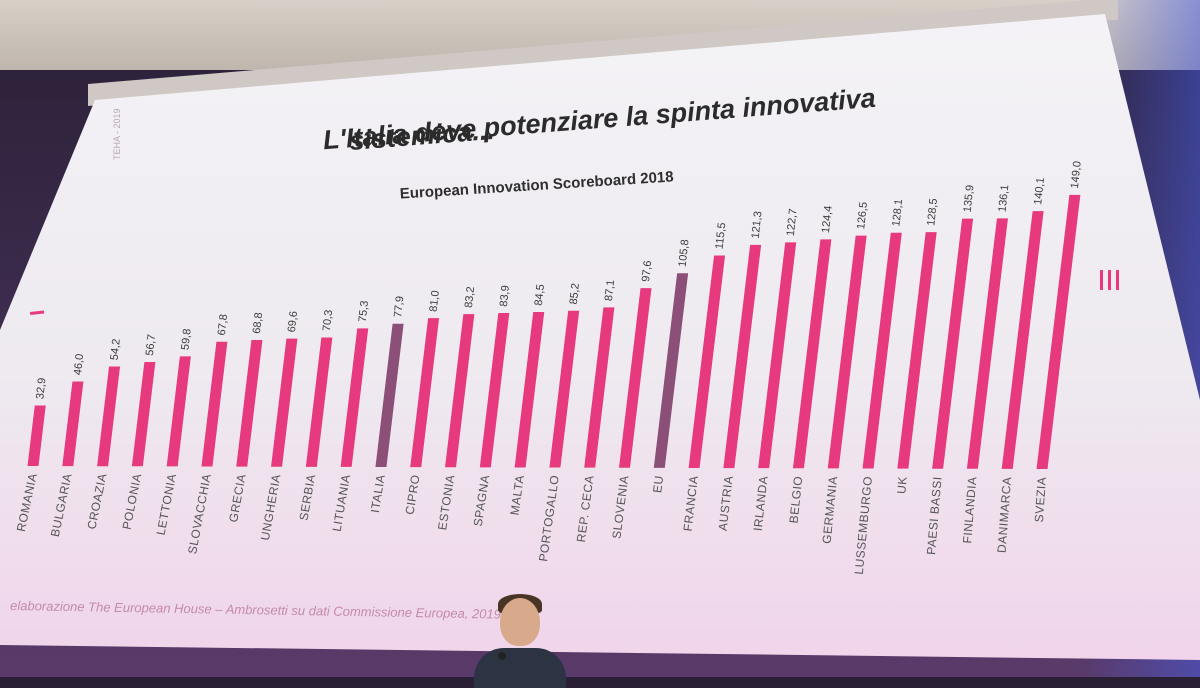 This screenshot has height=688, width=1200. Describe the element at coordinates (863, 525) in the screenshot. I see `category-label: LUSSEMBURGO` at that location.